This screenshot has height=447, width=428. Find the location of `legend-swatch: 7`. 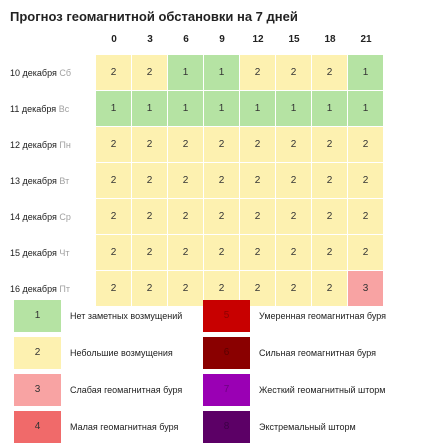

legend-swatch: 7 is located at coordinates (226, 390).